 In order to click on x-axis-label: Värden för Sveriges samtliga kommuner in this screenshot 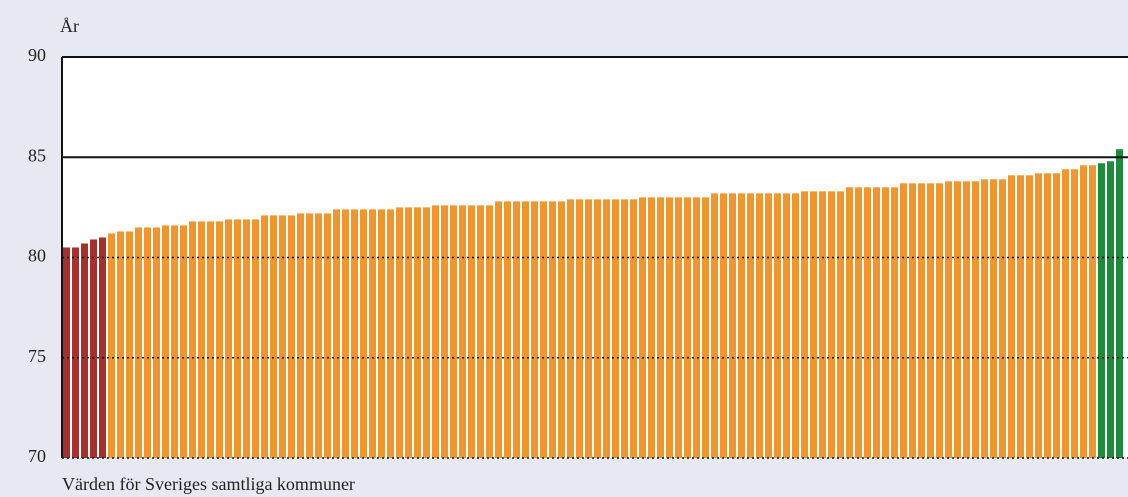, I will do `click(208, 484)`.